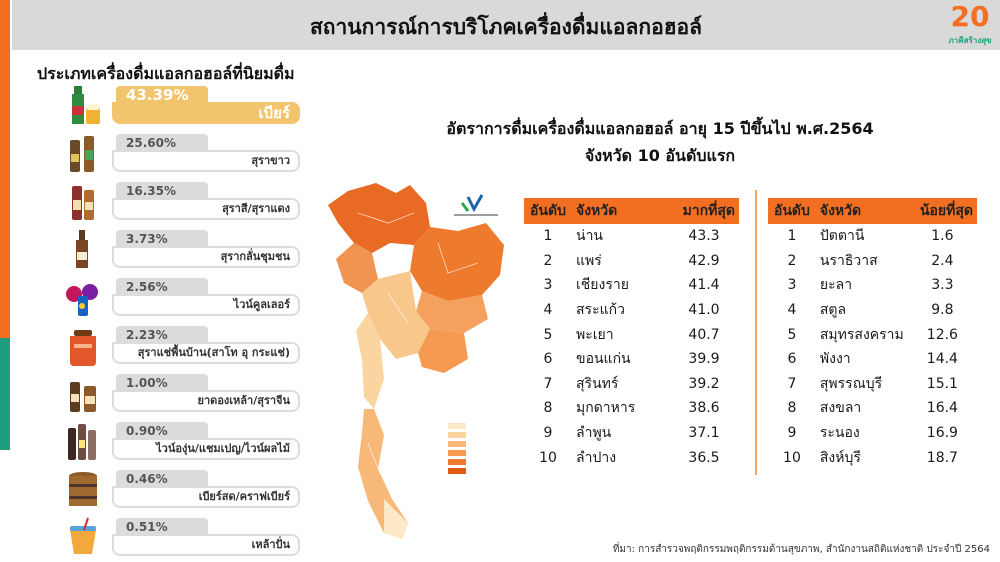  What do you see at coordinates (206, 305) in the screenshot?
I see `drink-name: ไวน์คูลเลอร์` at bounding box center [206, 305].